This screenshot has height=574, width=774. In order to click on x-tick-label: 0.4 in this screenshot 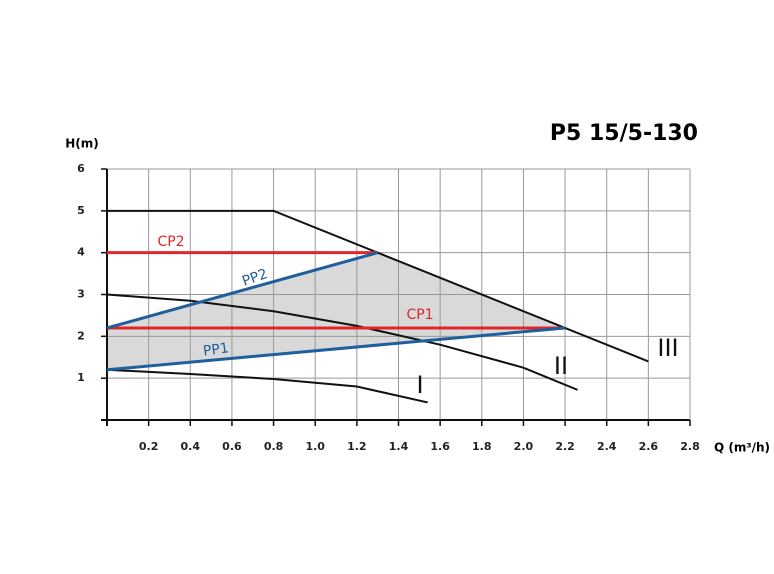, I will do `click(191, 446)`.